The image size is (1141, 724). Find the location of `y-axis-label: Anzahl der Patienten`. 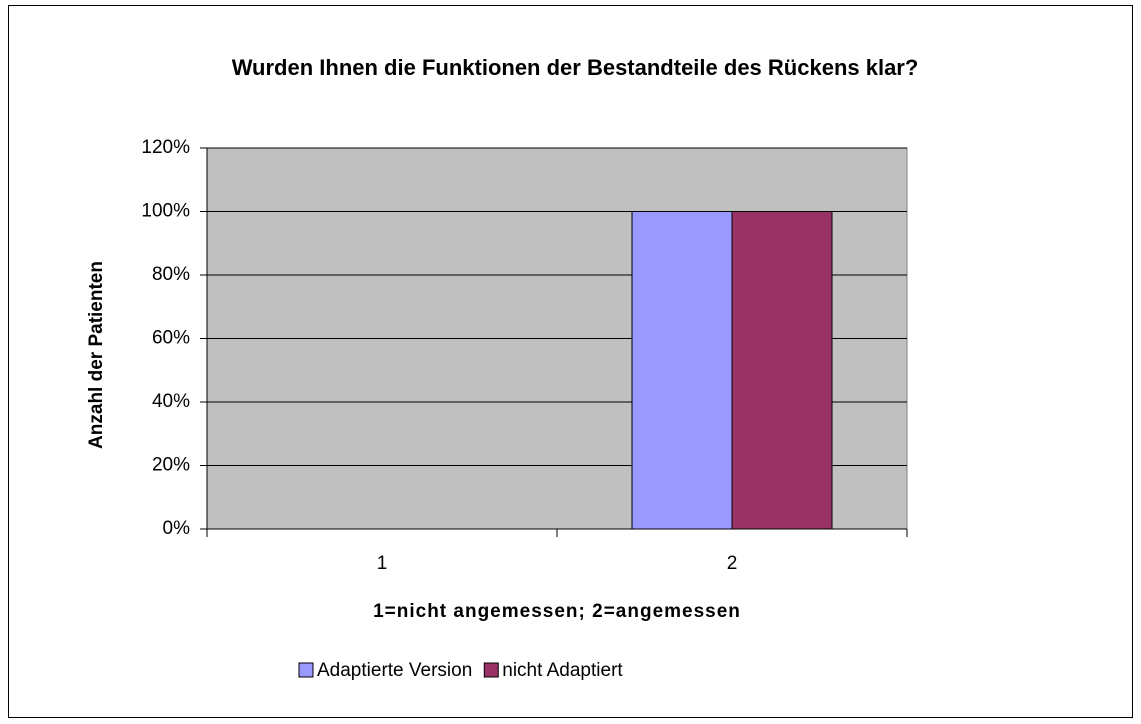

y-axis-label: Anzahl der Patienten is located at coordinates (96, 355).